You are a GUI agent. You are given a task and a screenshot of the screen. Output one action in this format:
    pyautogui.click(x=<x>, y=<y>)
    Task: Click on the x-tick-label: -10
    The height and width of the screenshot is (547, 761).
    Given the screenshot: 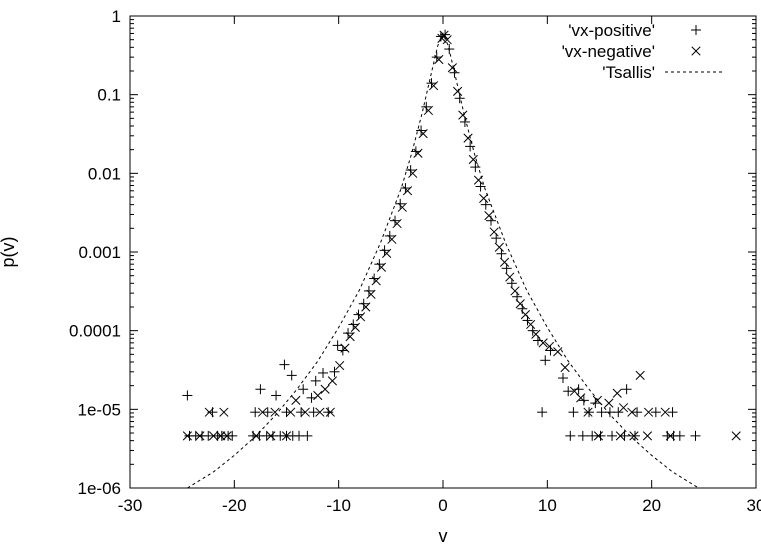 What is the action you would take?
    pyautogui.click(x=338, y=505)
    